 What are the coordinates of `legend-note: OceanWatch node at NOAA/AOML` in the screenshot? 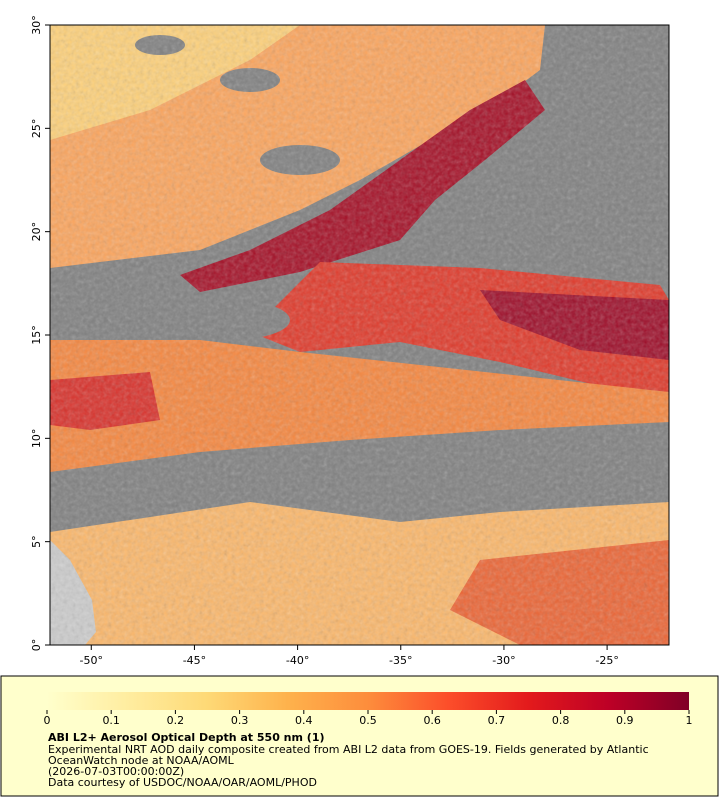 It's located at (141, 760).